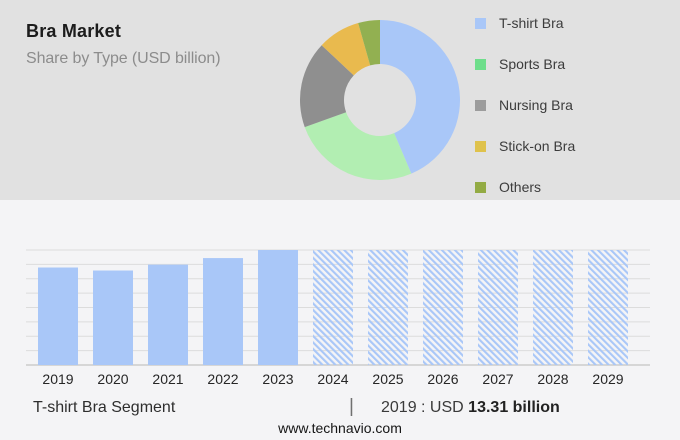 This screenshot has width=680, height=440. What do you see at coordinates (278, 307) in the screenshot?
I see `bar-2023` at bounding box center [278, 307].